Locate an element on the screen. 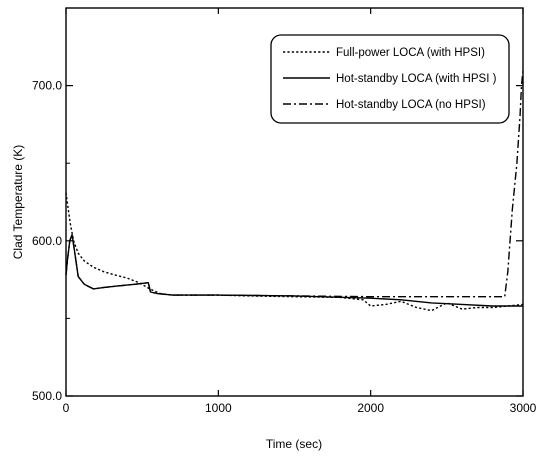 This screenshot has height=458, width=543. y-tick-label: 500.0 is located at coordinates (47, 396).